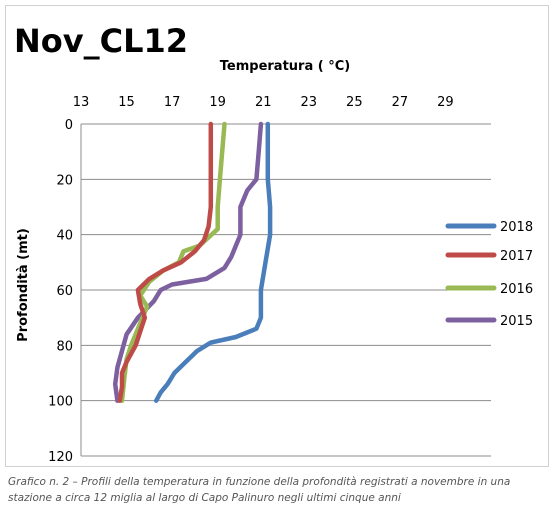 The width and height of the screenshot is (558, 517). I want to click on chart-title: Nov_CL12, so click(101, 41).